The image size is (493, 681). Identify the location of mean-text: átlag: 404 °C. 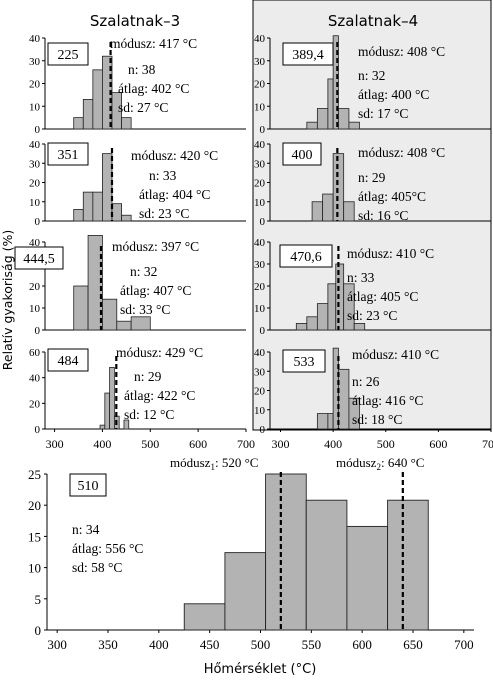
(174, 194).